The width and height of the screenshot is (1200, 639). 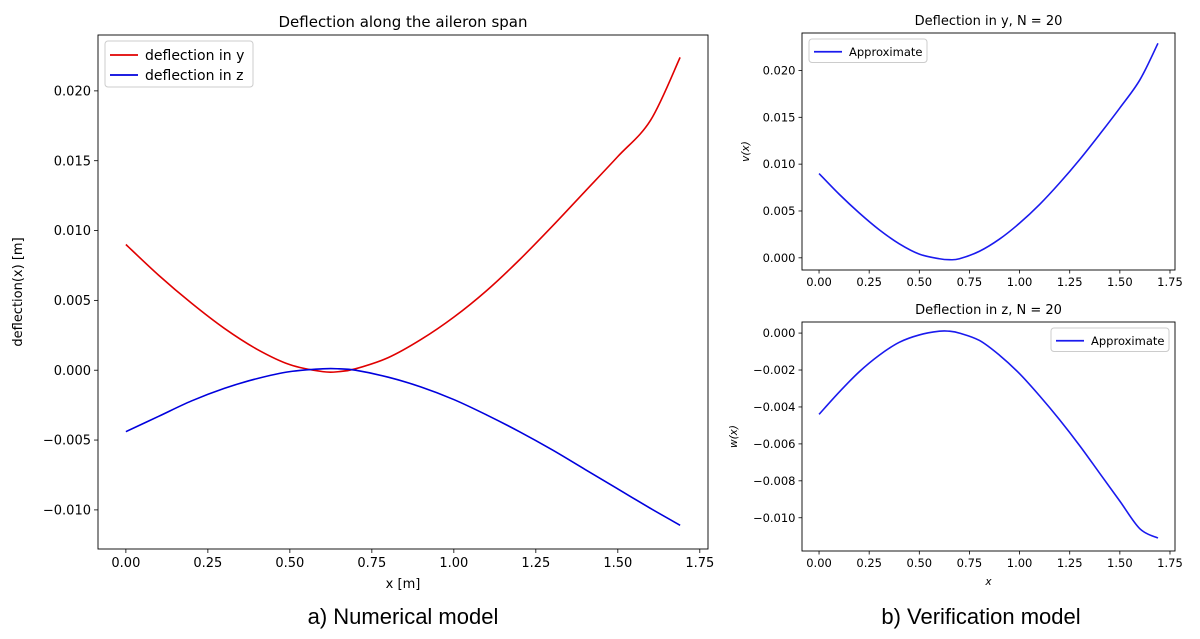 What do you see at coordinates (774, 407) in the screenshot?
I see `y-tick-label: −0.004` at bounding box center [774, 407].